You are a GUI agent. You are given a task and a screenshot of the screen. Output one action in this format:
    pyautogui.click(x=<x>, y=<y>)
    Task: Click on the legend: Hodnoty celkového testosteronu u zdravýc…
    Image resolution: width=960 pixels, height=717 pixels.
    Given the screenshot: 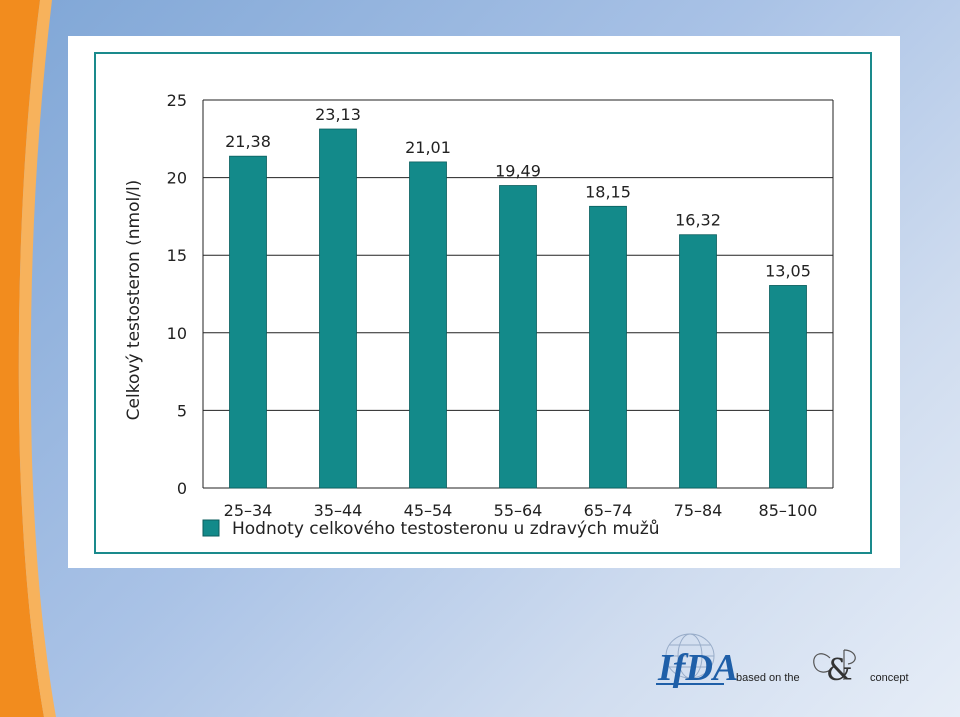 What is the action you would take?
    pyautogui.click(x=431, y=529)
    